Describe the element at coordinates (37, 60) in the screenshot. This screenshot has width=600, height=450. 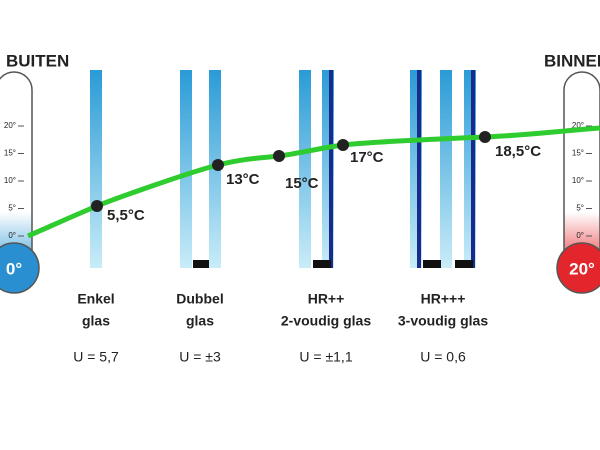
I see `side-label: BUITEN` at that location.